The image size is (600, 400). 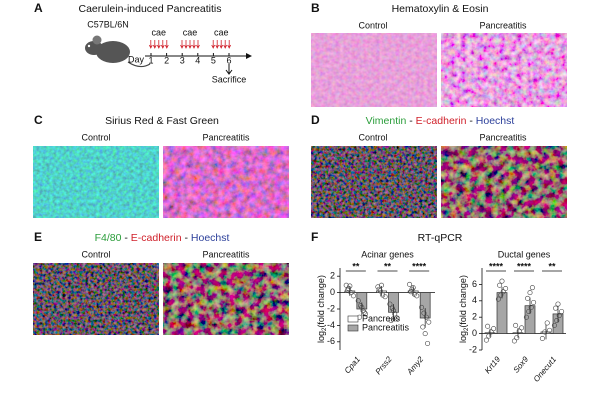 What do you see at coordinates (474, 300) in the screenshot?
I see `y-tick-label: 4` at bounding box center [474, 300].